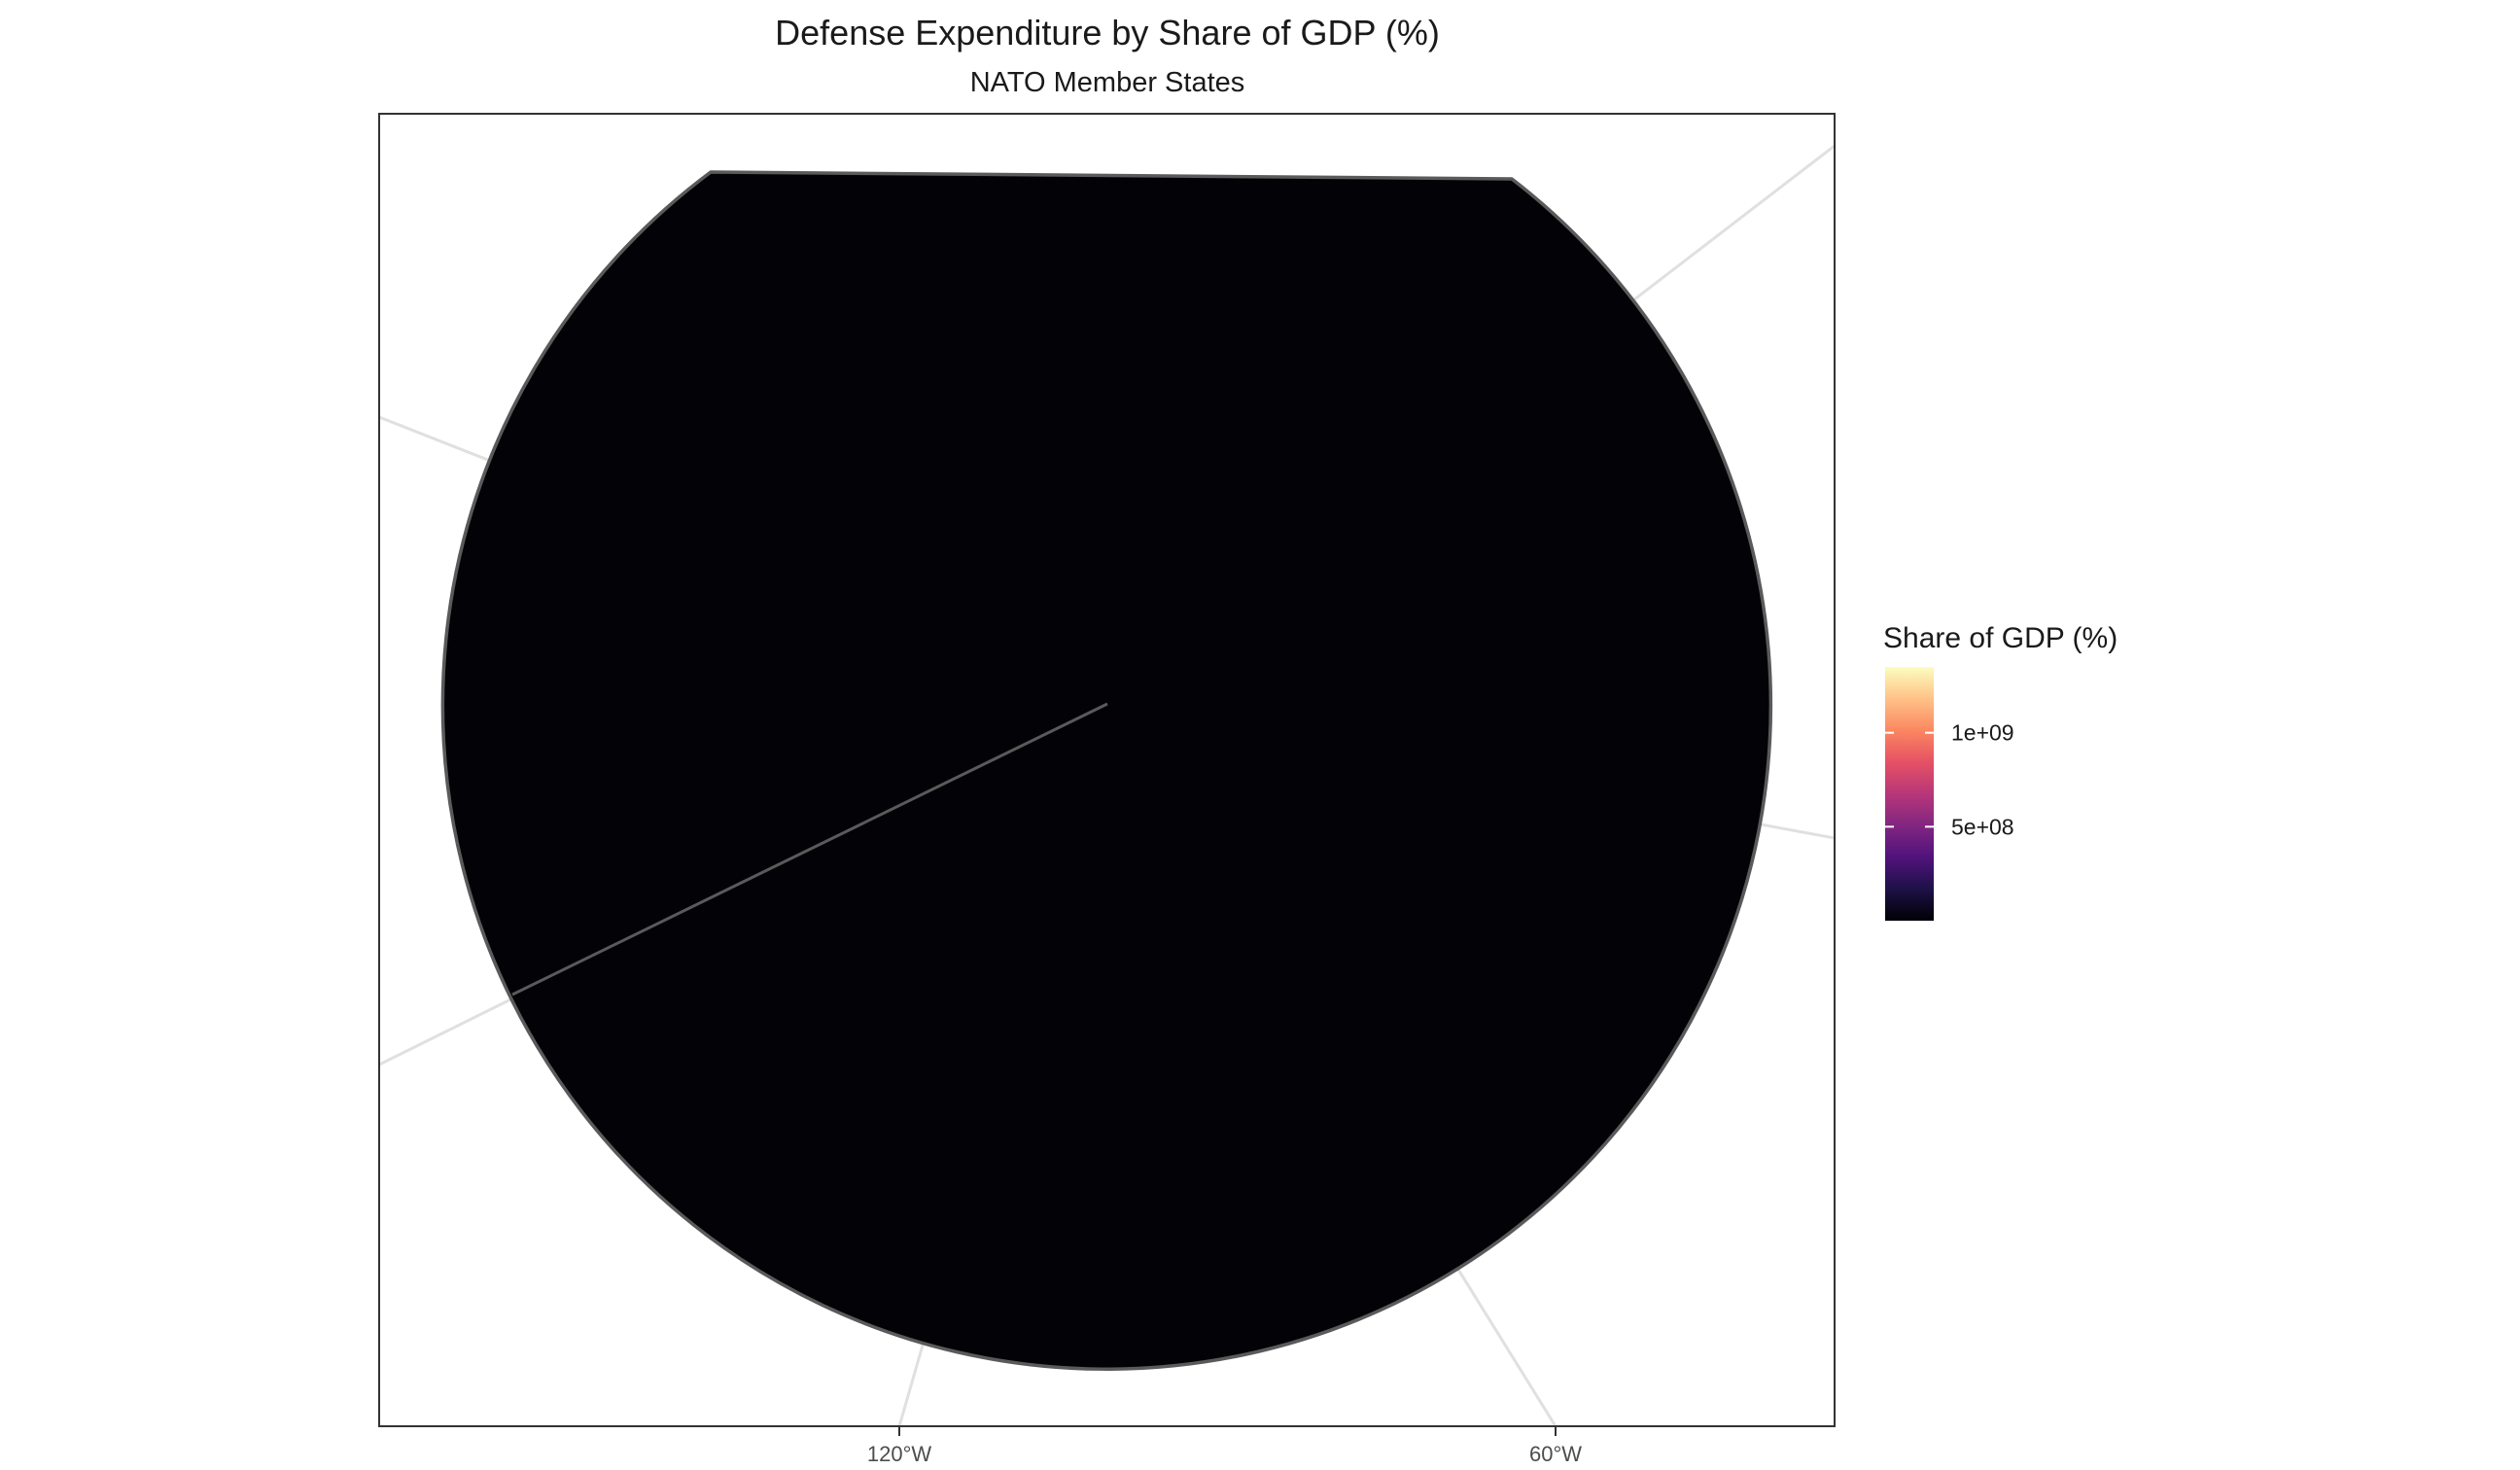 The height and width of the screenshot is (1470, 2520). Describe the element at coordinates (1555, 1454) in the screenshot. I see `x-tick-label: 60°W` at that location.